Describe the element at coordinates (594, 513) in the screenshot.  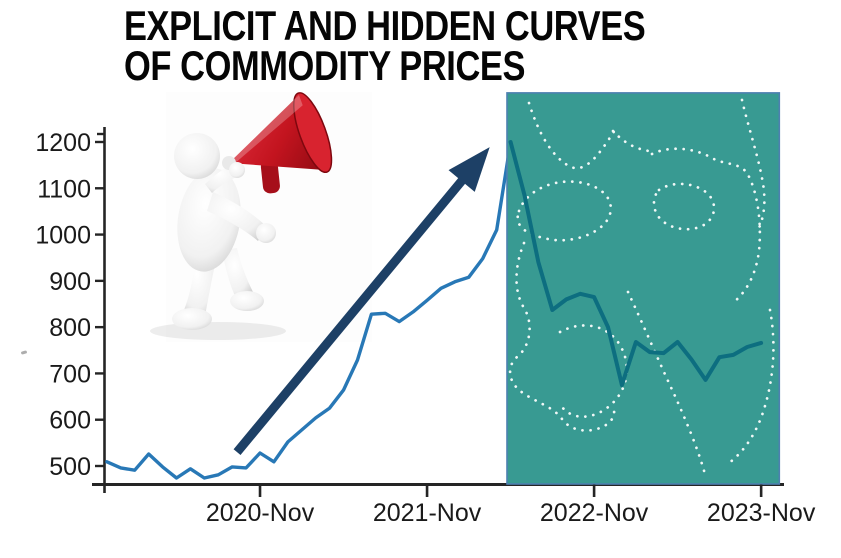
I see `x-tick-label: 2022-Nov` at that location.